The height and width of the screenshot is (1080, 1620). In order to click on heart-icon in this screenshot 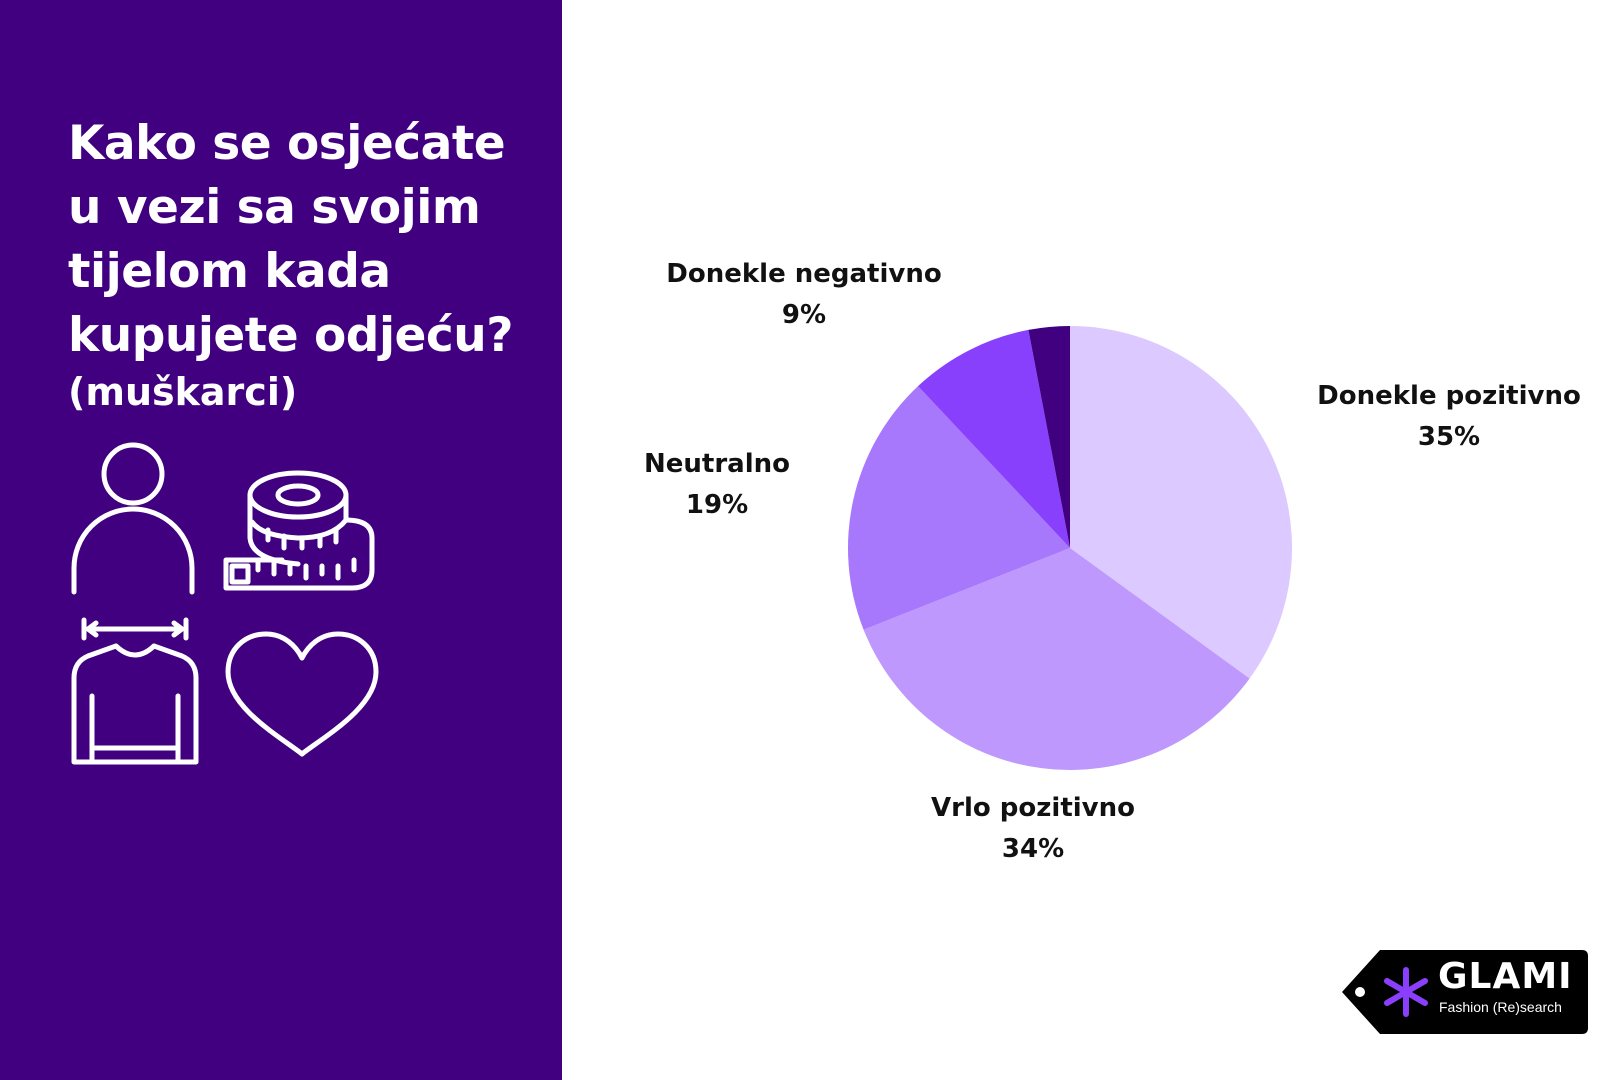, I will do `click(302, 694)`.